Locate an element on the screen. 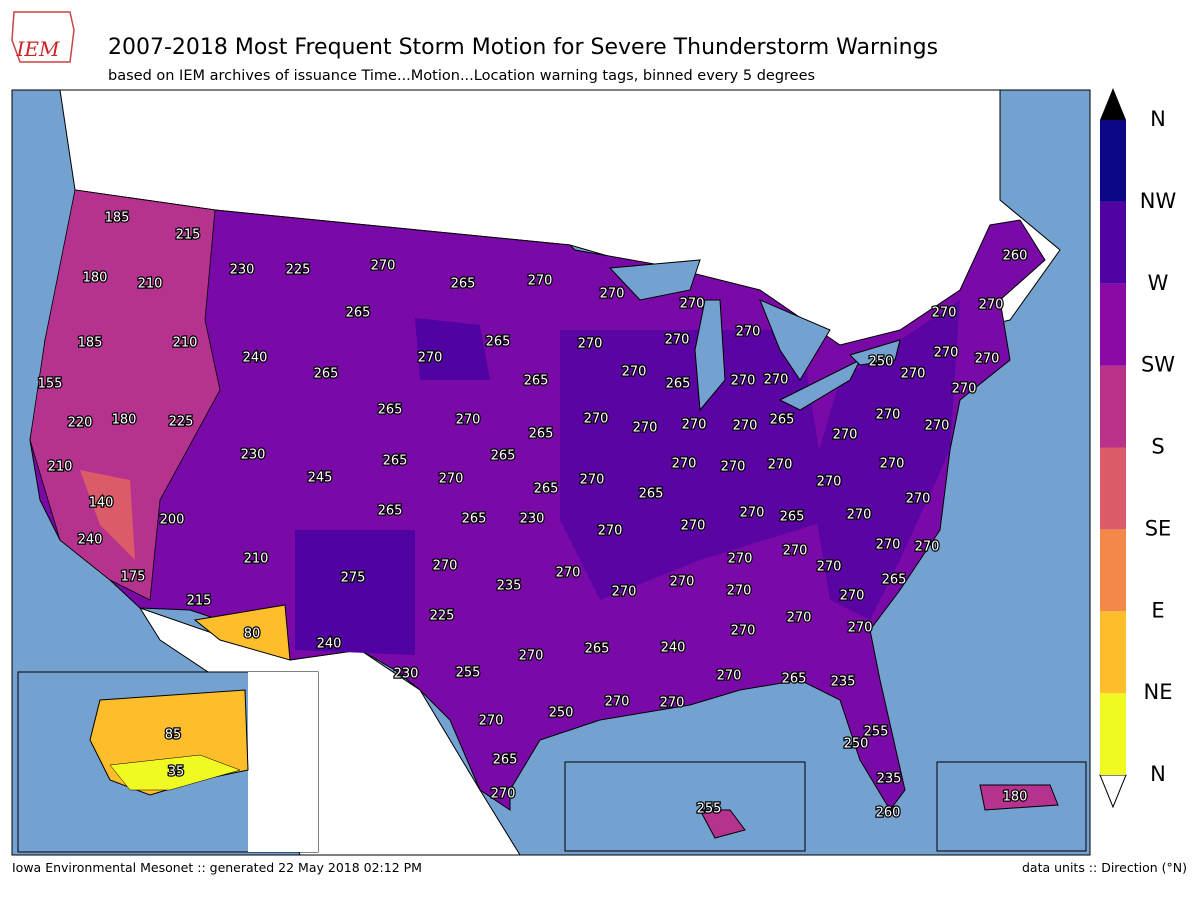  colorbar: N NE E SE S SW W NW N is located at coordinates (1138, 448).